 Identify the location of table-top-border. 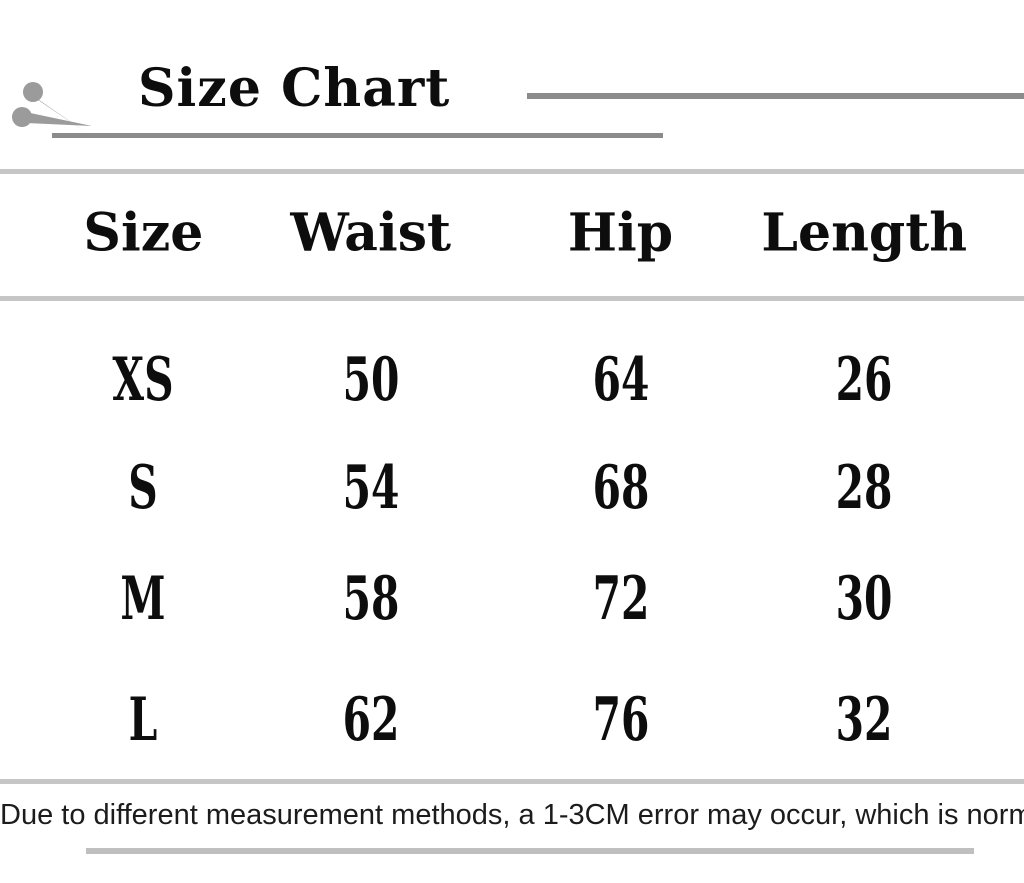
(512, 171).